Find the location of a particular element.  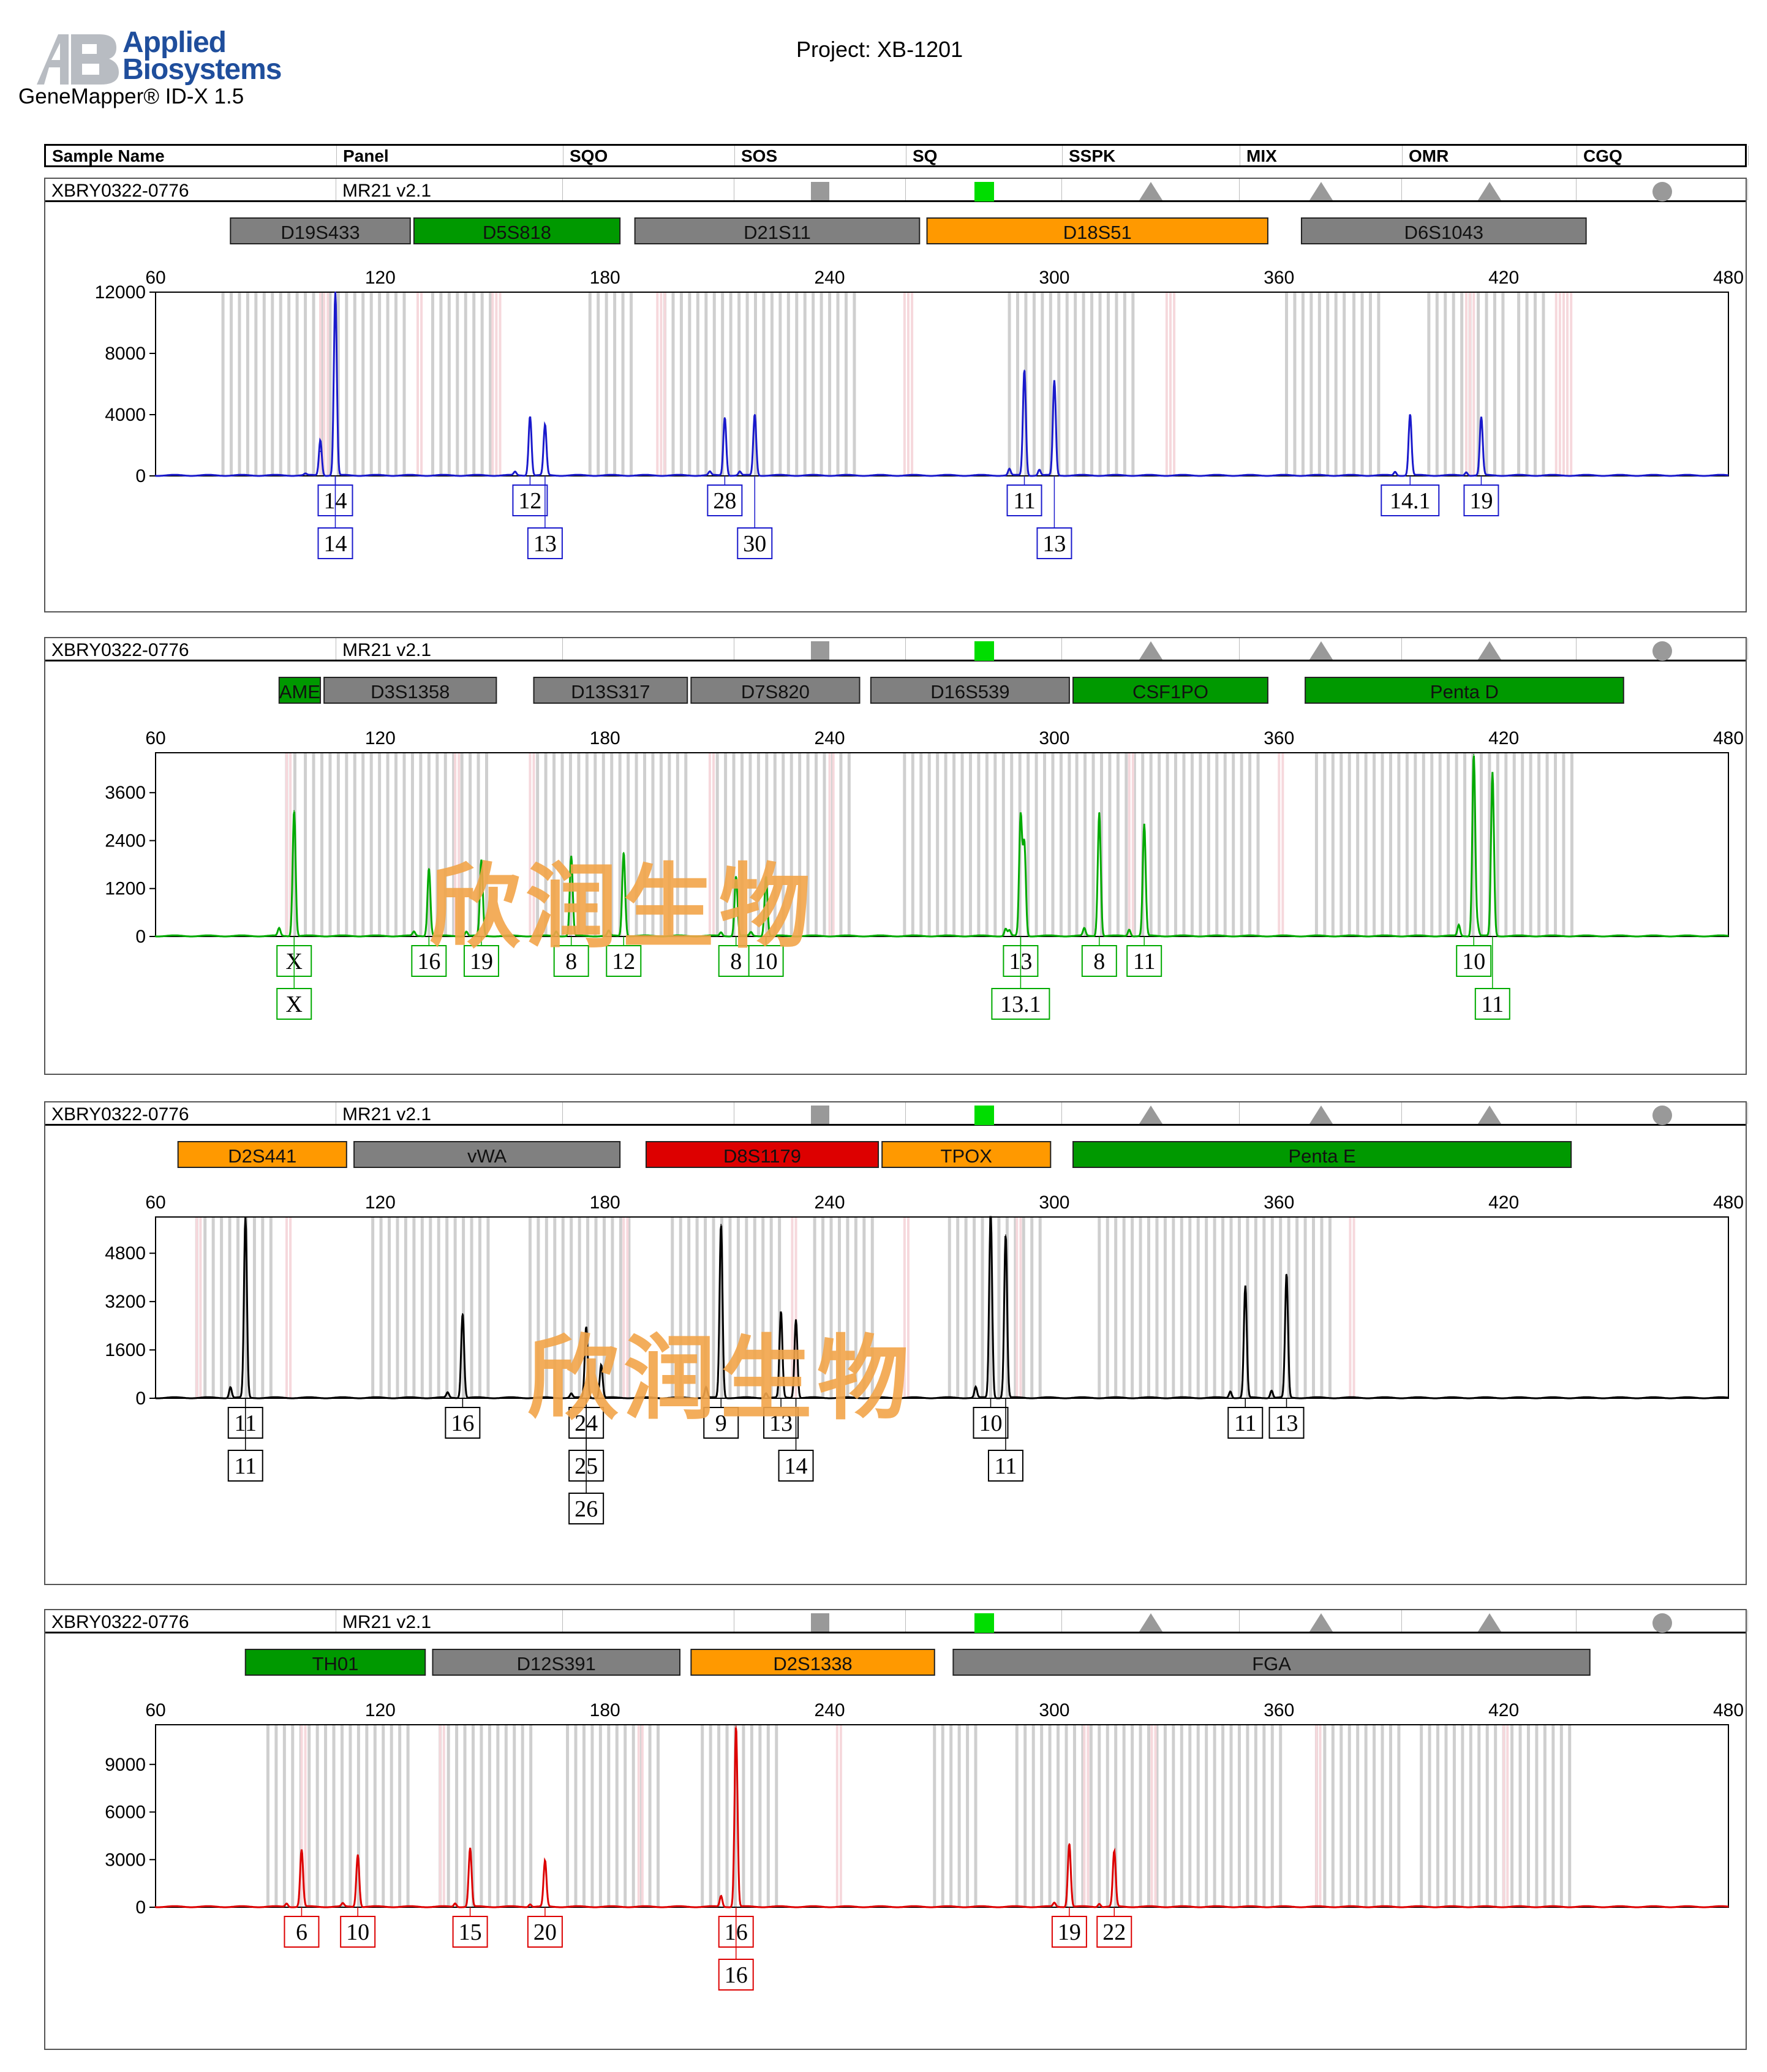

marker-D21S11: D21S11 is located at coordinates (778, 231).